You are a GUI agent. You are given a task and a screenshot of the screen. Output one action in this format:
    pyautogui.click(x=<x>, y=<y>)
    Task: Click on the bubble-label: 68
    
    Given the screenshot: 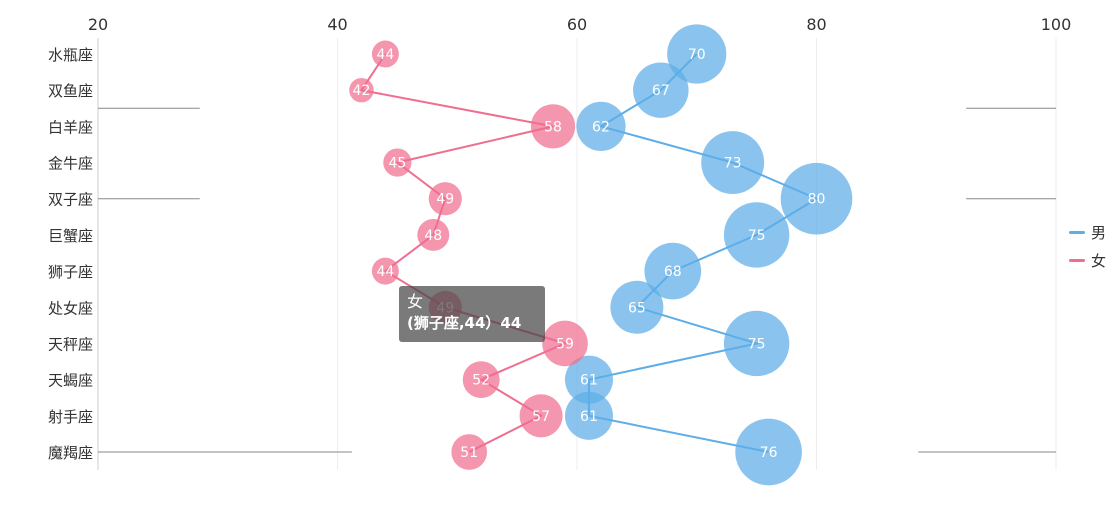 What is the action you would take?
    pyautogui.click(x=673, y=272)
    